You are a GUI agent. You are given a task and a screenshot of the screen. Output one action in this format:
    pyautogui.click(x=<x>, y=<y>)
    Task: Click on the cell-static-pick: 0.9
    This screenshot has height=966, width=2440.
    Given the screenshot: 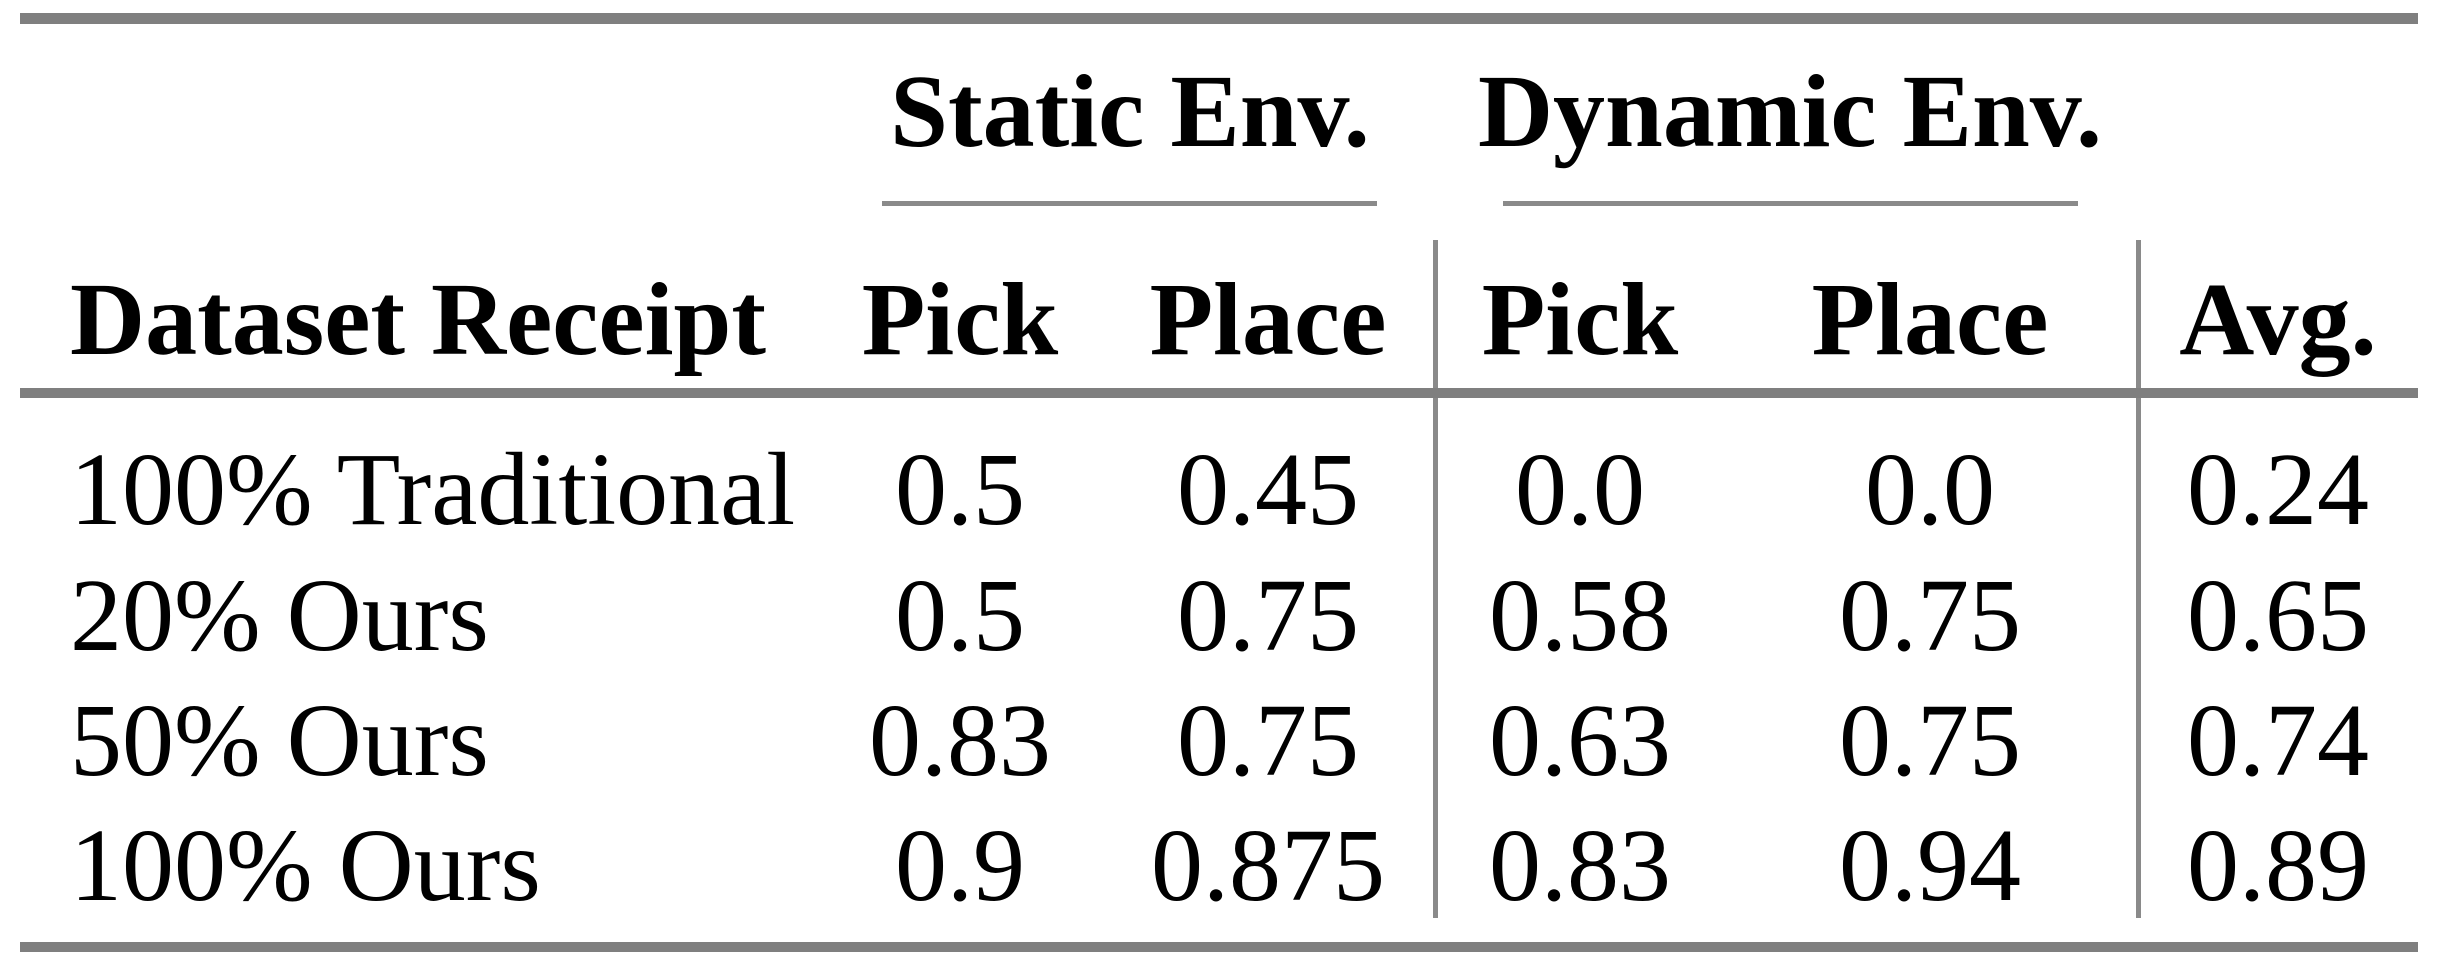 What is the action you would take?
    pyautogui.click(x=960, y=865)
    